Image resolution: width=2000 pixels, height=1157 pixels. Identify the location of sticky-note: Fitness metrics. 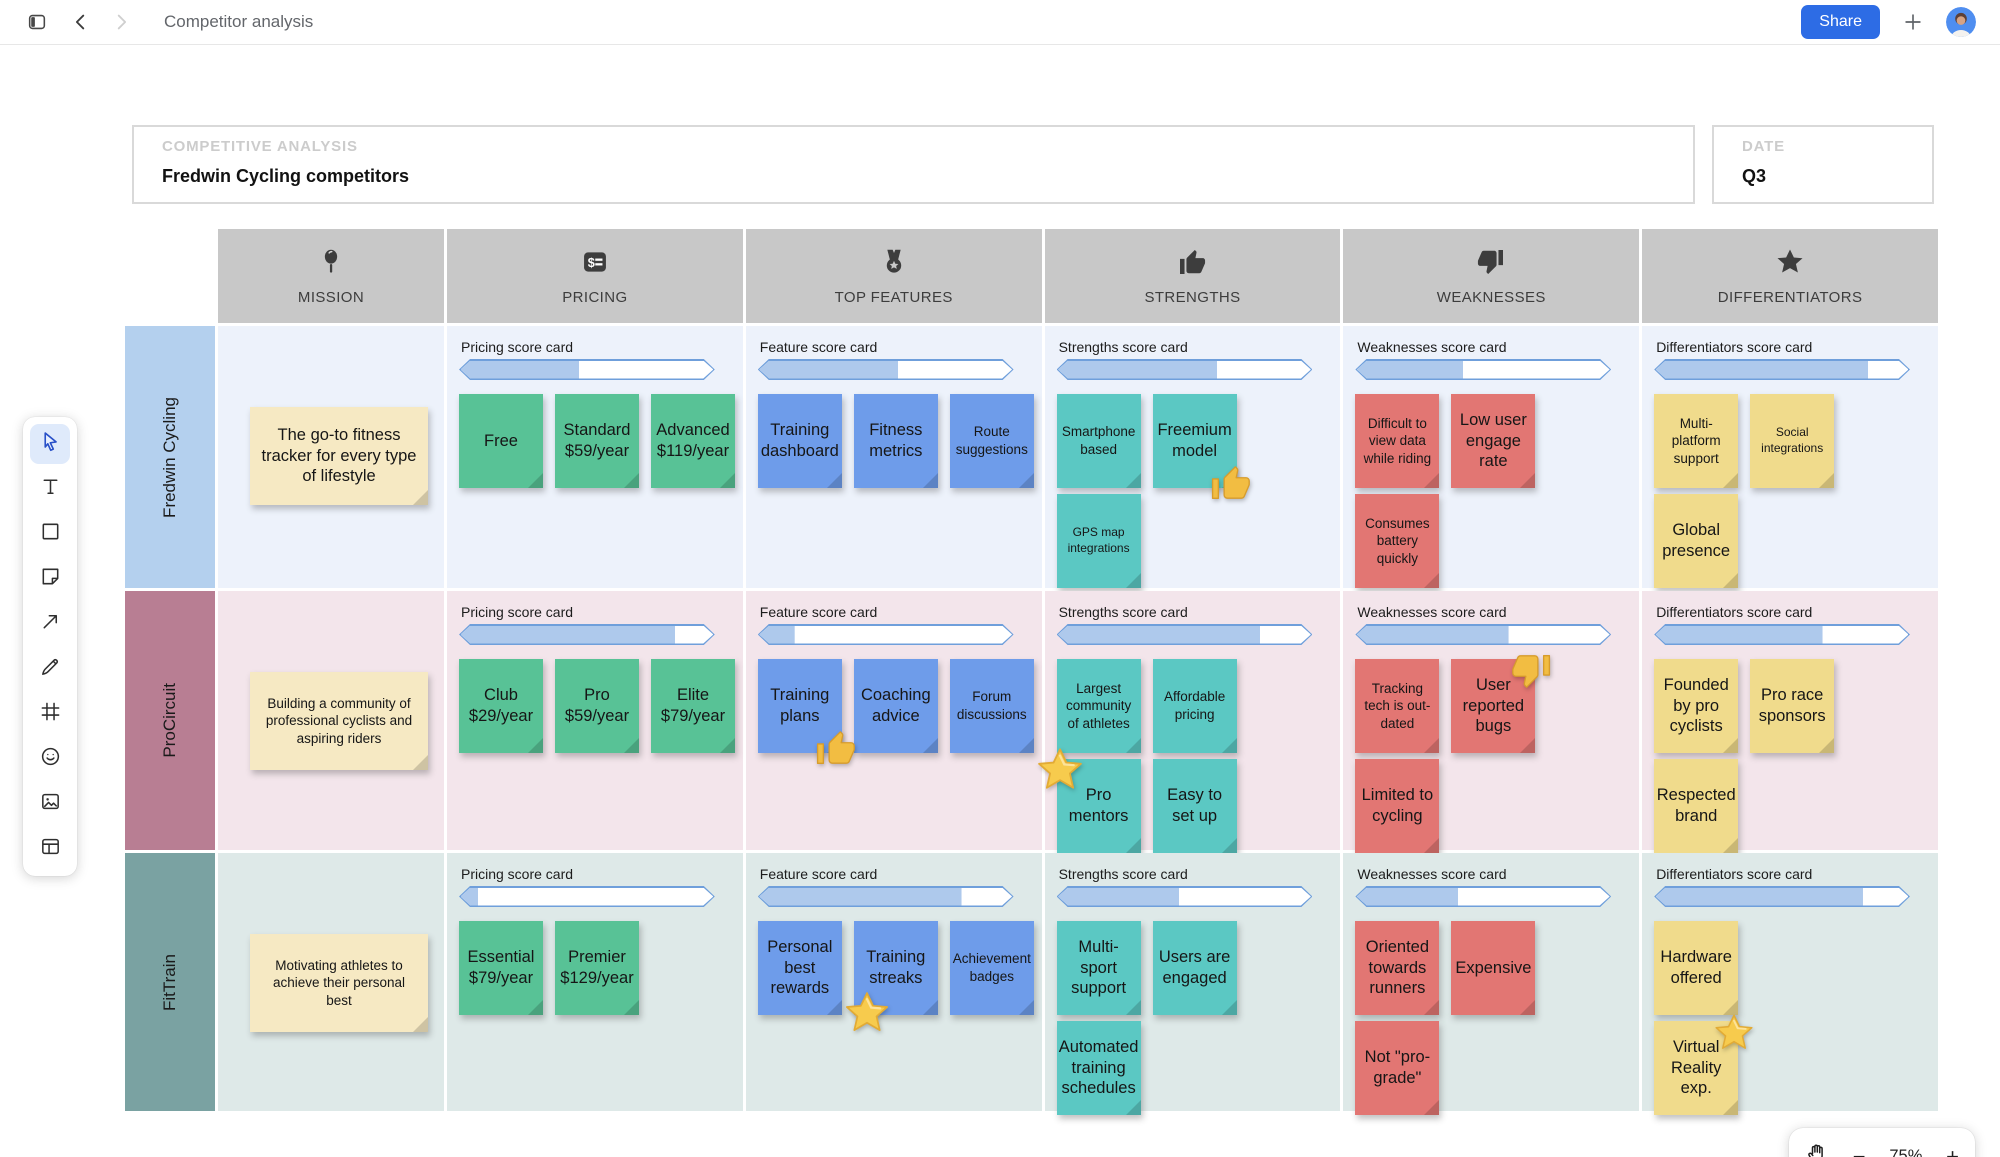
(895, 441).